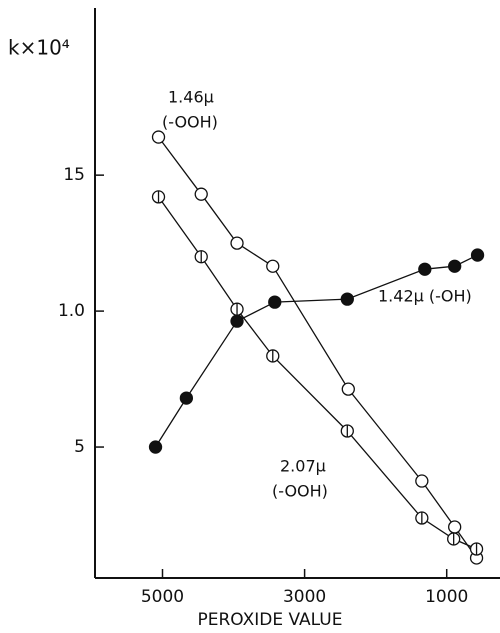  I want to click on y-tick-label: 1.0, so click(71, 311).